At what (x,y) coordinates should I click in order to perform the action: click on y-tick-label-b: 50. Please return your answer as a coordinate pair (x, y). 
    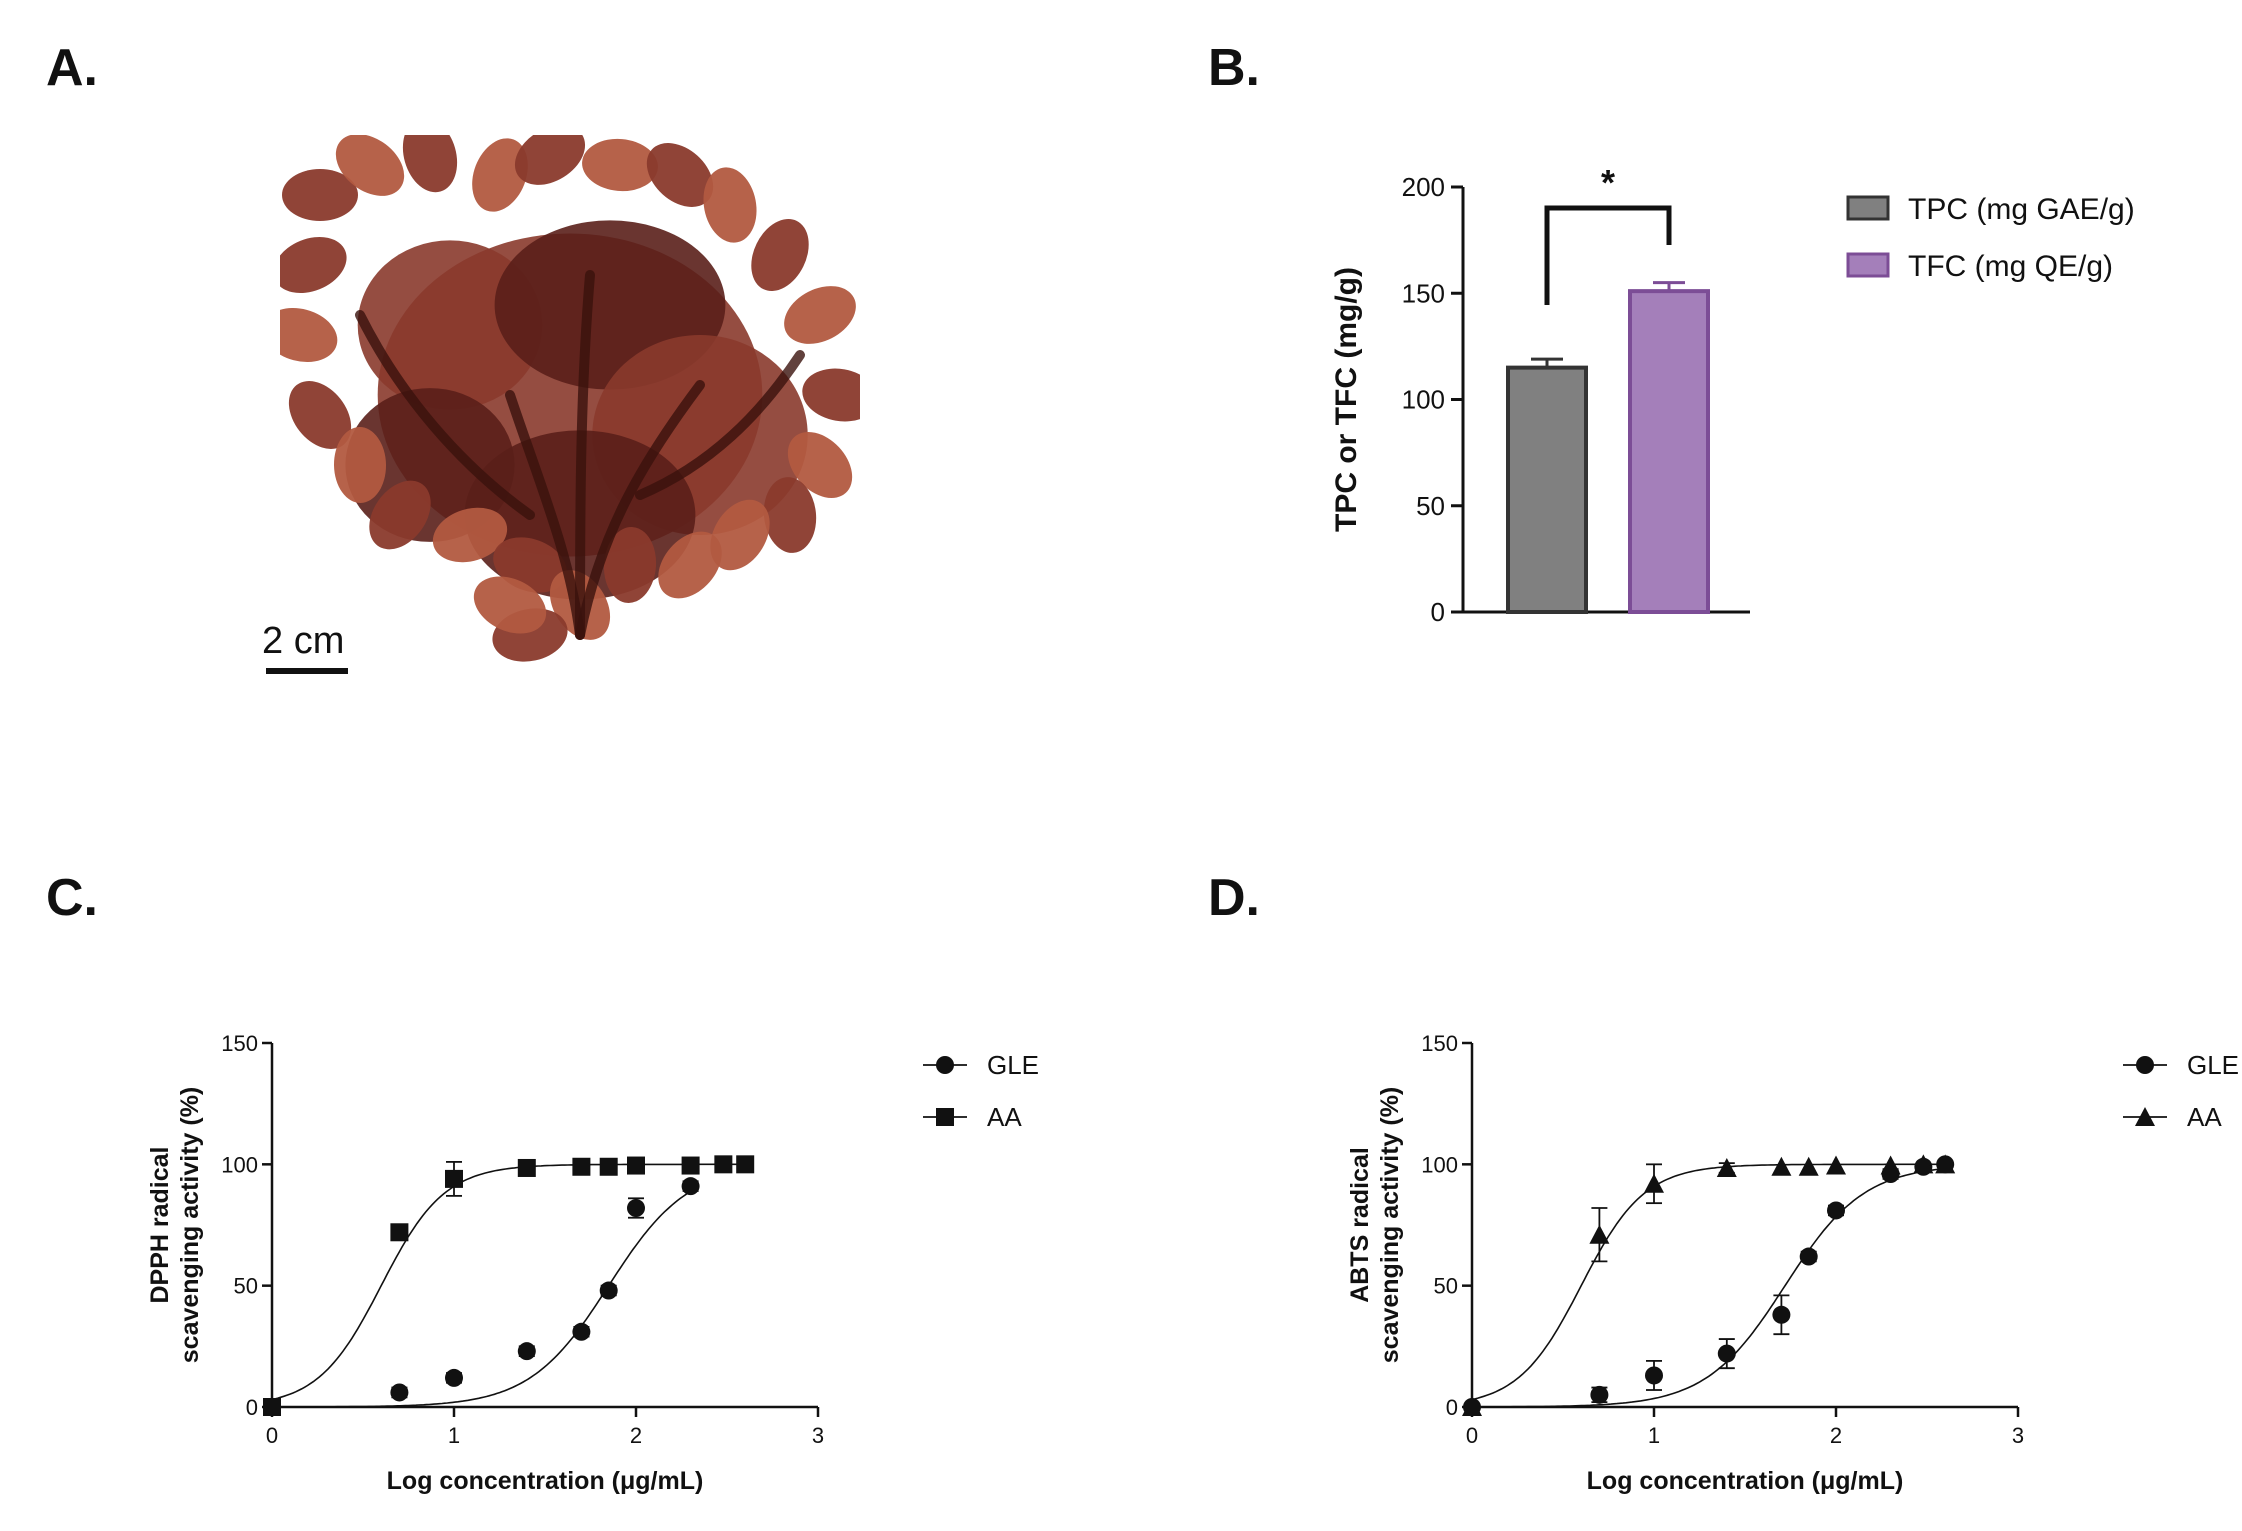
    Looking at the image, I should click on (1430, 506).